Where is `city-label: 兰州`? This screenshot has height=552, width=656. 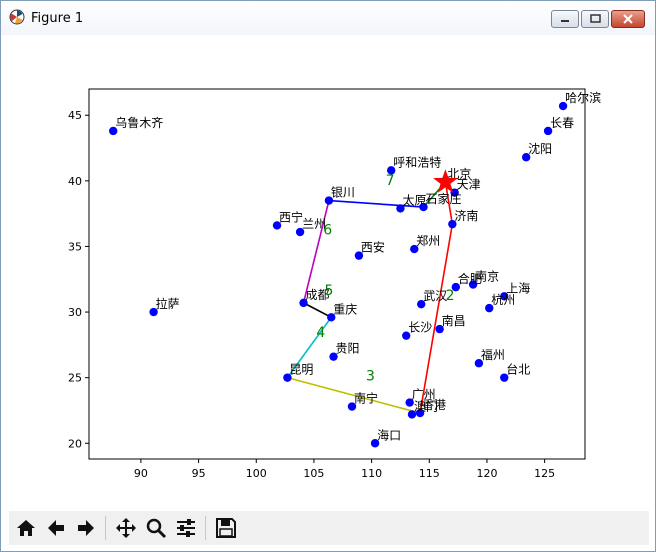 city-label: 兰州 is located at coordinates (314, 224).